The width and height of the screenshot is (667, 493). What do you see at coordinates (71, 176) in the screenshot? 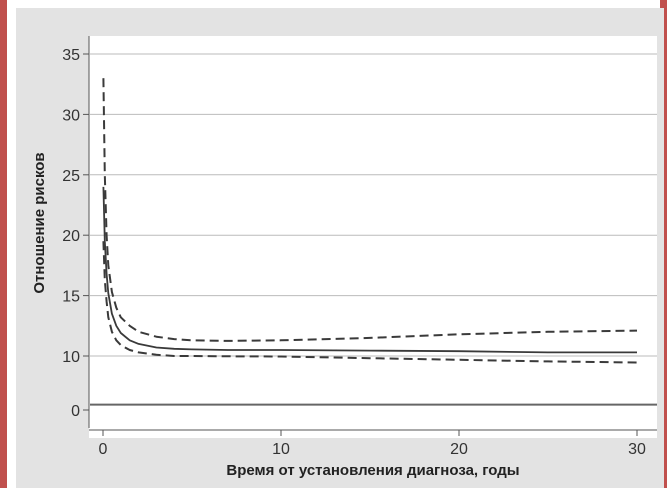
I see `y-tick-label: 25` at bounding box center [71, 176].